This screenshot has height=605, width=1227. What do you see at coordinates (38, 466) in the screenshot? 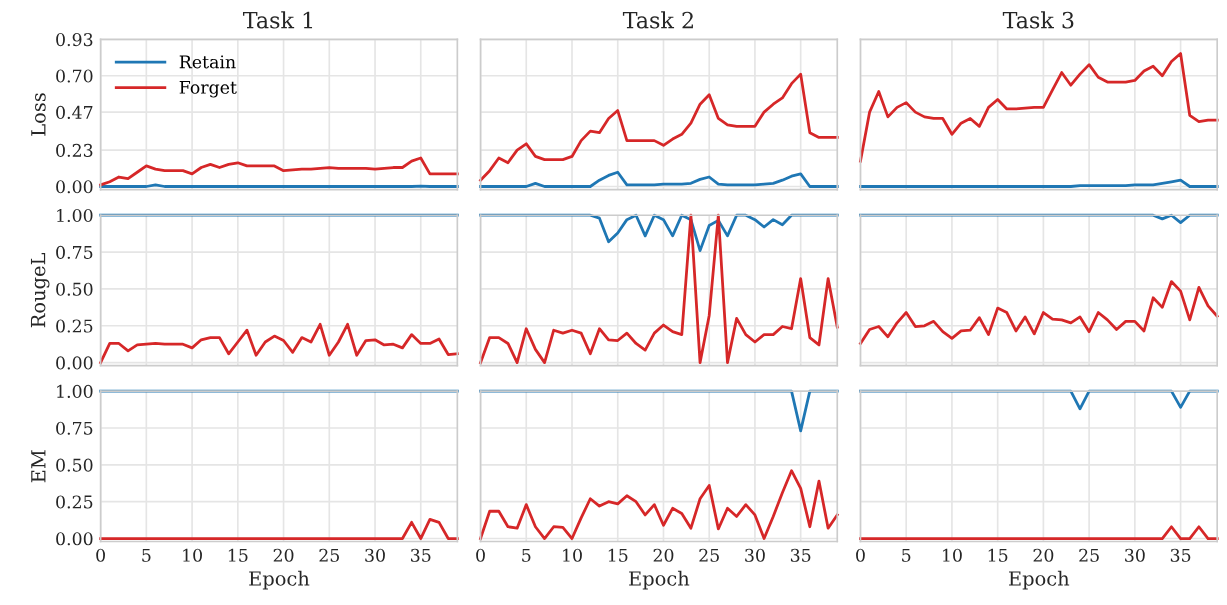
I see `y-axis-title: EM` at bounding box center [38, 466].